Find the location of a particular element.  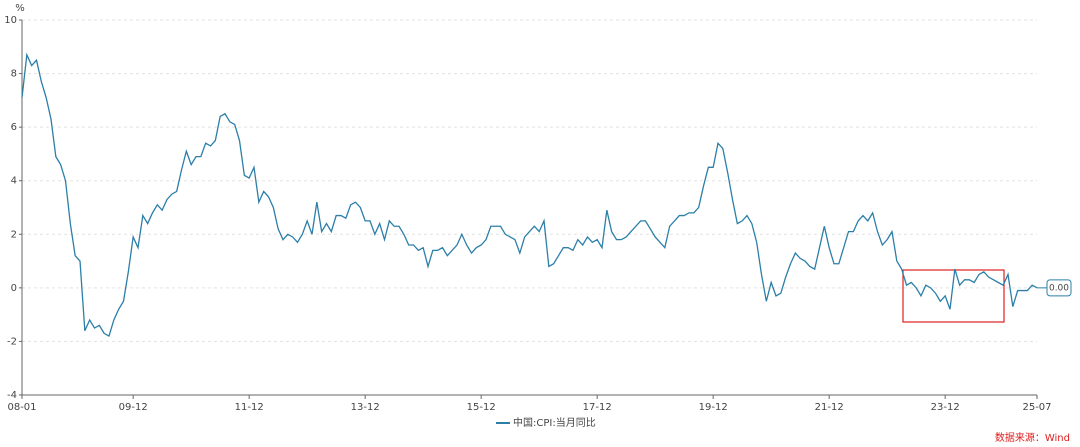

y-tick-label: 10 is located at coordinates (10, 20).